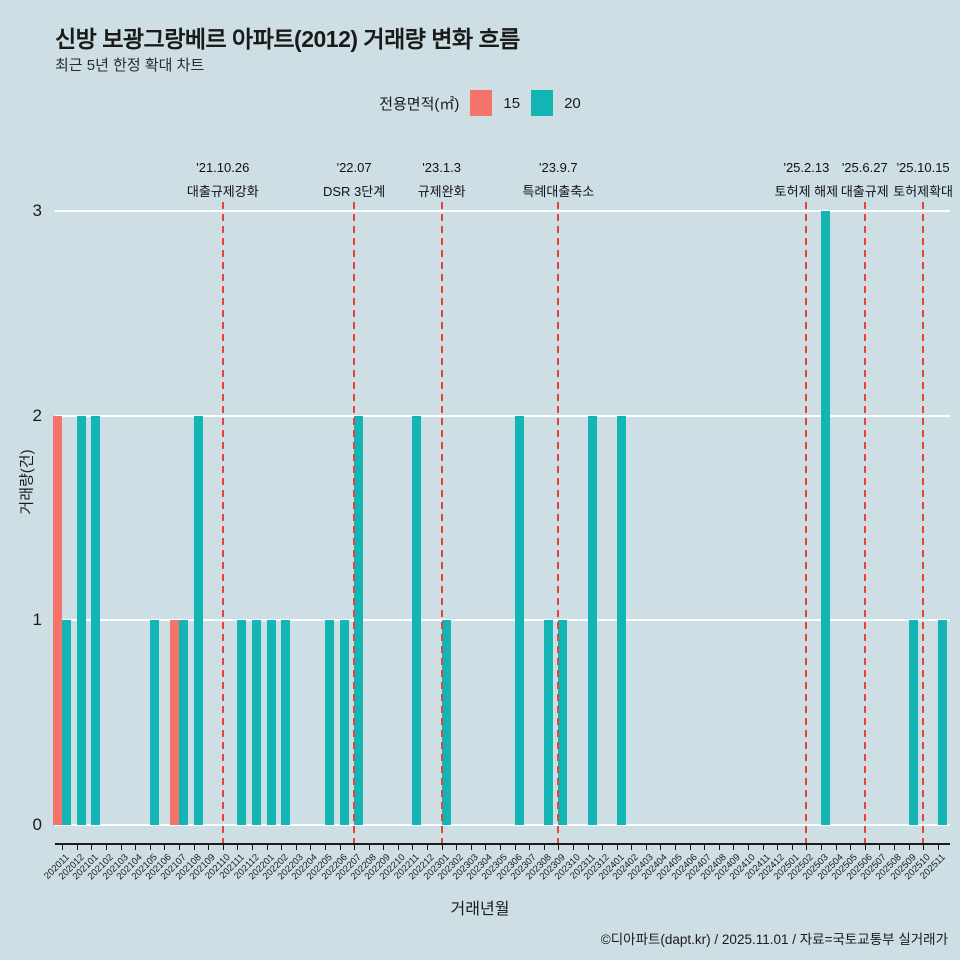 The height and width of the screenshot is (960, 960). What do you see at coordinates (27, 482) in the screenshot?
I see `y-axis-title: 거래량(건)` at bounding box center [27, 482].